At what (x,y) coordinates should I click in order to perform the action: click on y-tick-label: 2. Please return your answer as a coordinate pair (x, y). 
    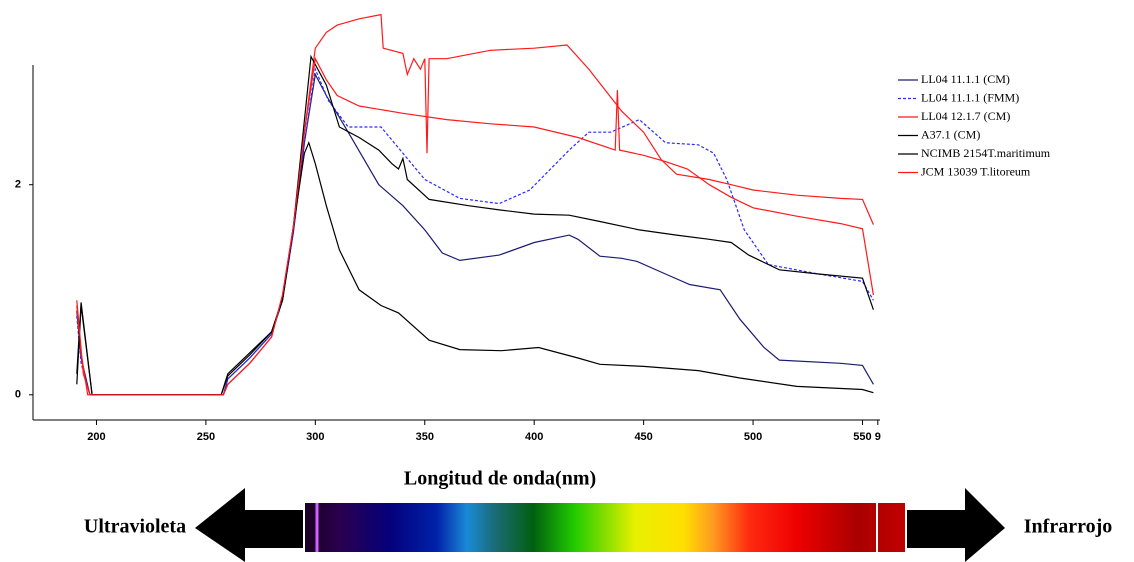
    Looking at the image, I should click on (18, 185).